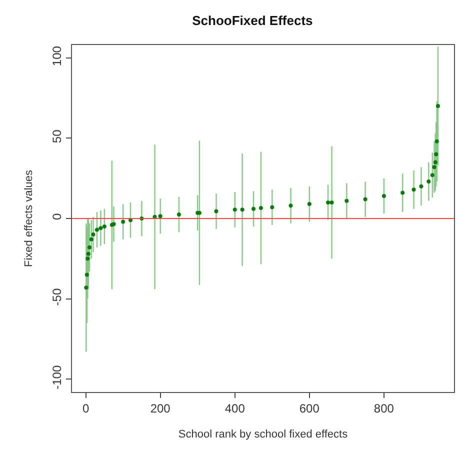 The height and width of the screenshot is (457, 459). Describe the element at coordinates (57, 297) in the screenshot. I see `y-tick-label: -50` at that location.